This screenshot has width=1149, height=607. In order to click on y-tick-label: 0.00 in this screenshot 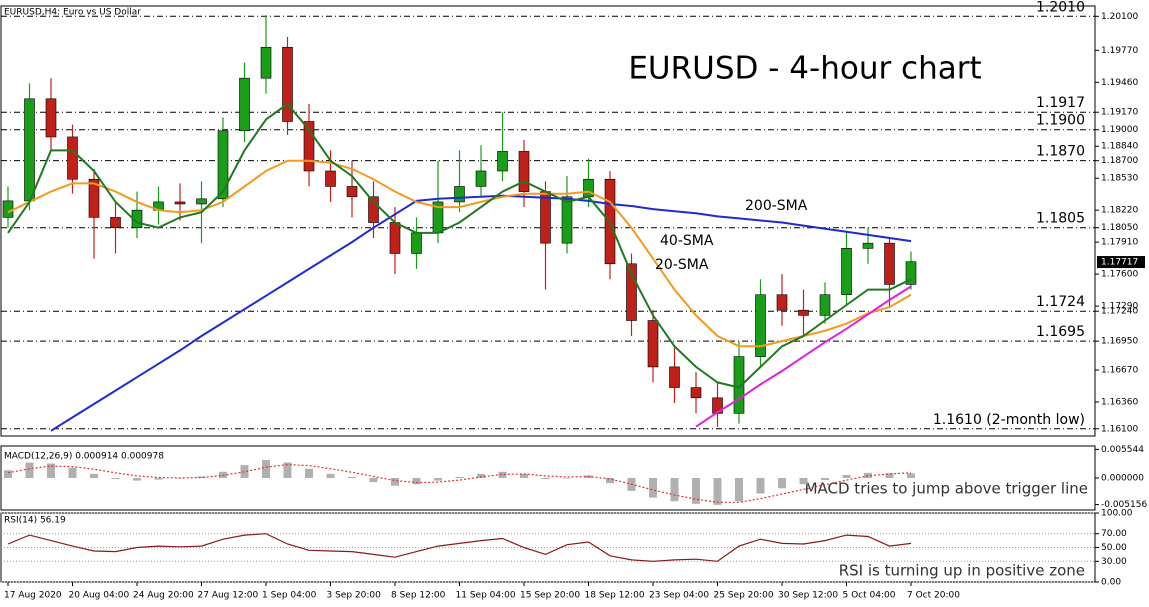, I will do `click(1111, 583)`.